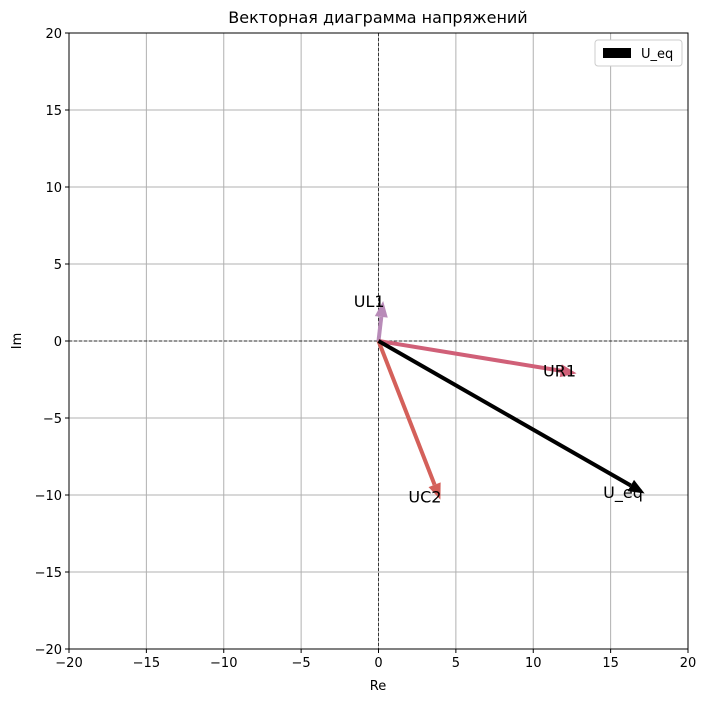 The image size is (707, 701). I want to click on vector-label: UR1, so click(559, 370).